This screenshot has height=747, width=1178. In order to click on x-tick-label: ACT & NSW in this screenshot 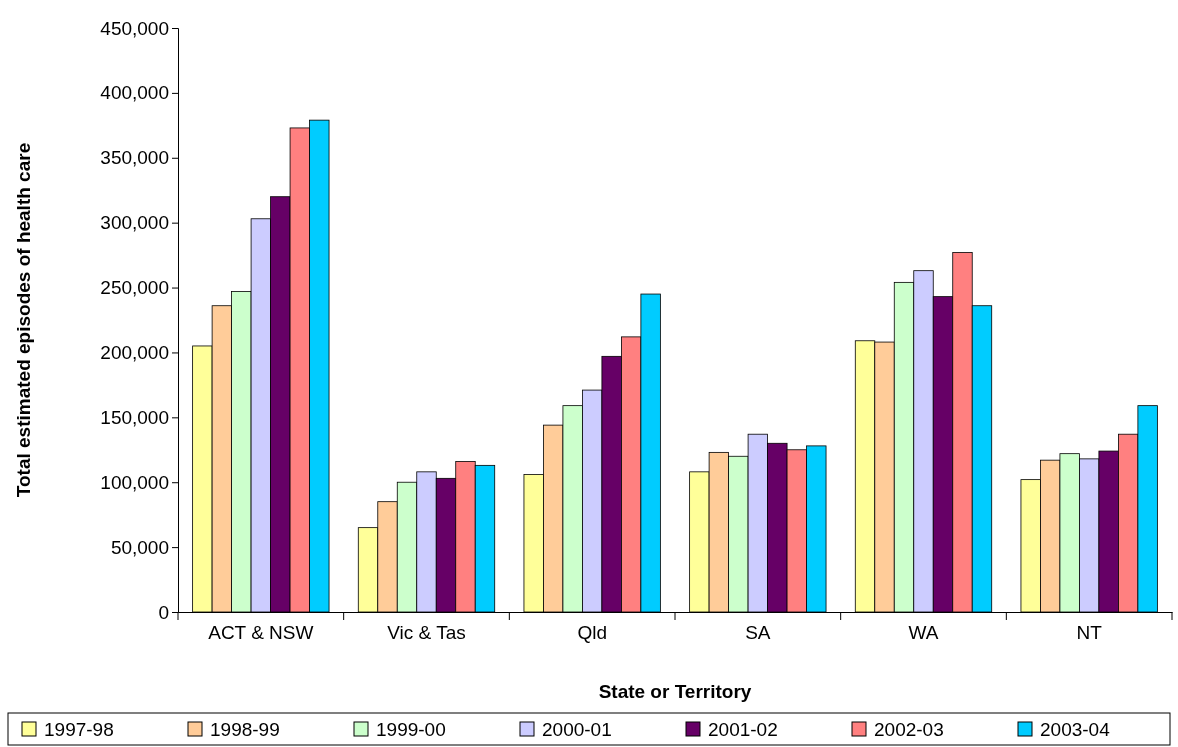, I will do `click(261, 633)`.